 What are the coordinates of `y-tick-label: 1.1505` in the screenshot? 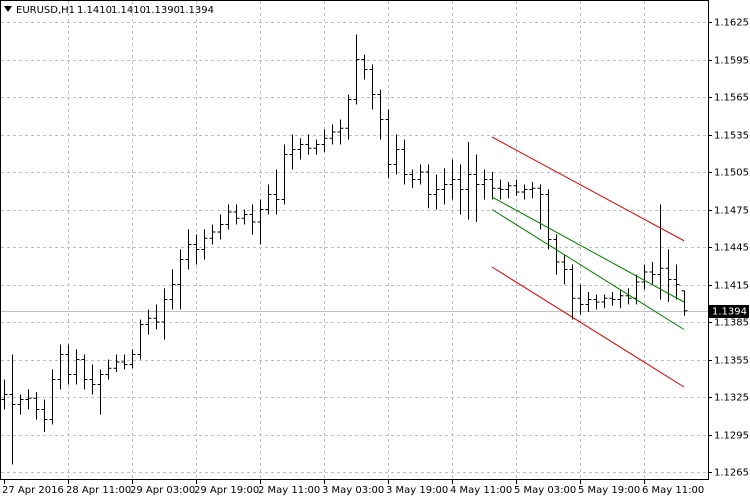 It's located at (731, 173).